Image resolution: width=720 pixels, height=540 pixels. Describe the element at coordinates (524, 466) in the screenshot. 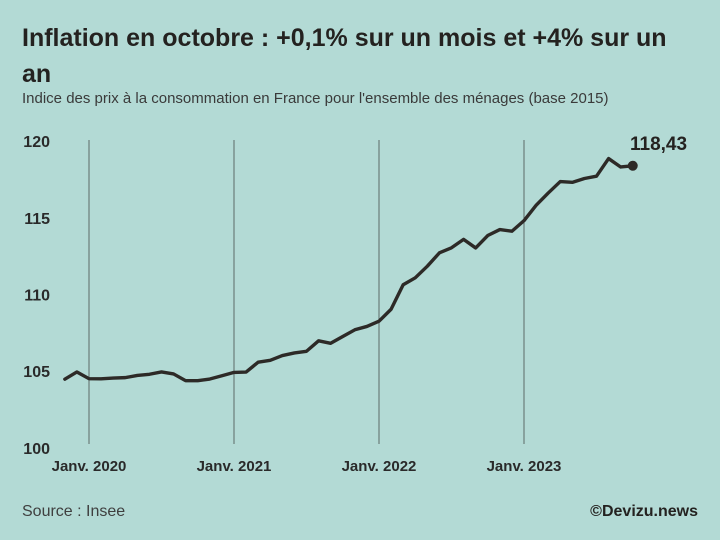

I see `x-tick-label: Janv. 2023` at that location.